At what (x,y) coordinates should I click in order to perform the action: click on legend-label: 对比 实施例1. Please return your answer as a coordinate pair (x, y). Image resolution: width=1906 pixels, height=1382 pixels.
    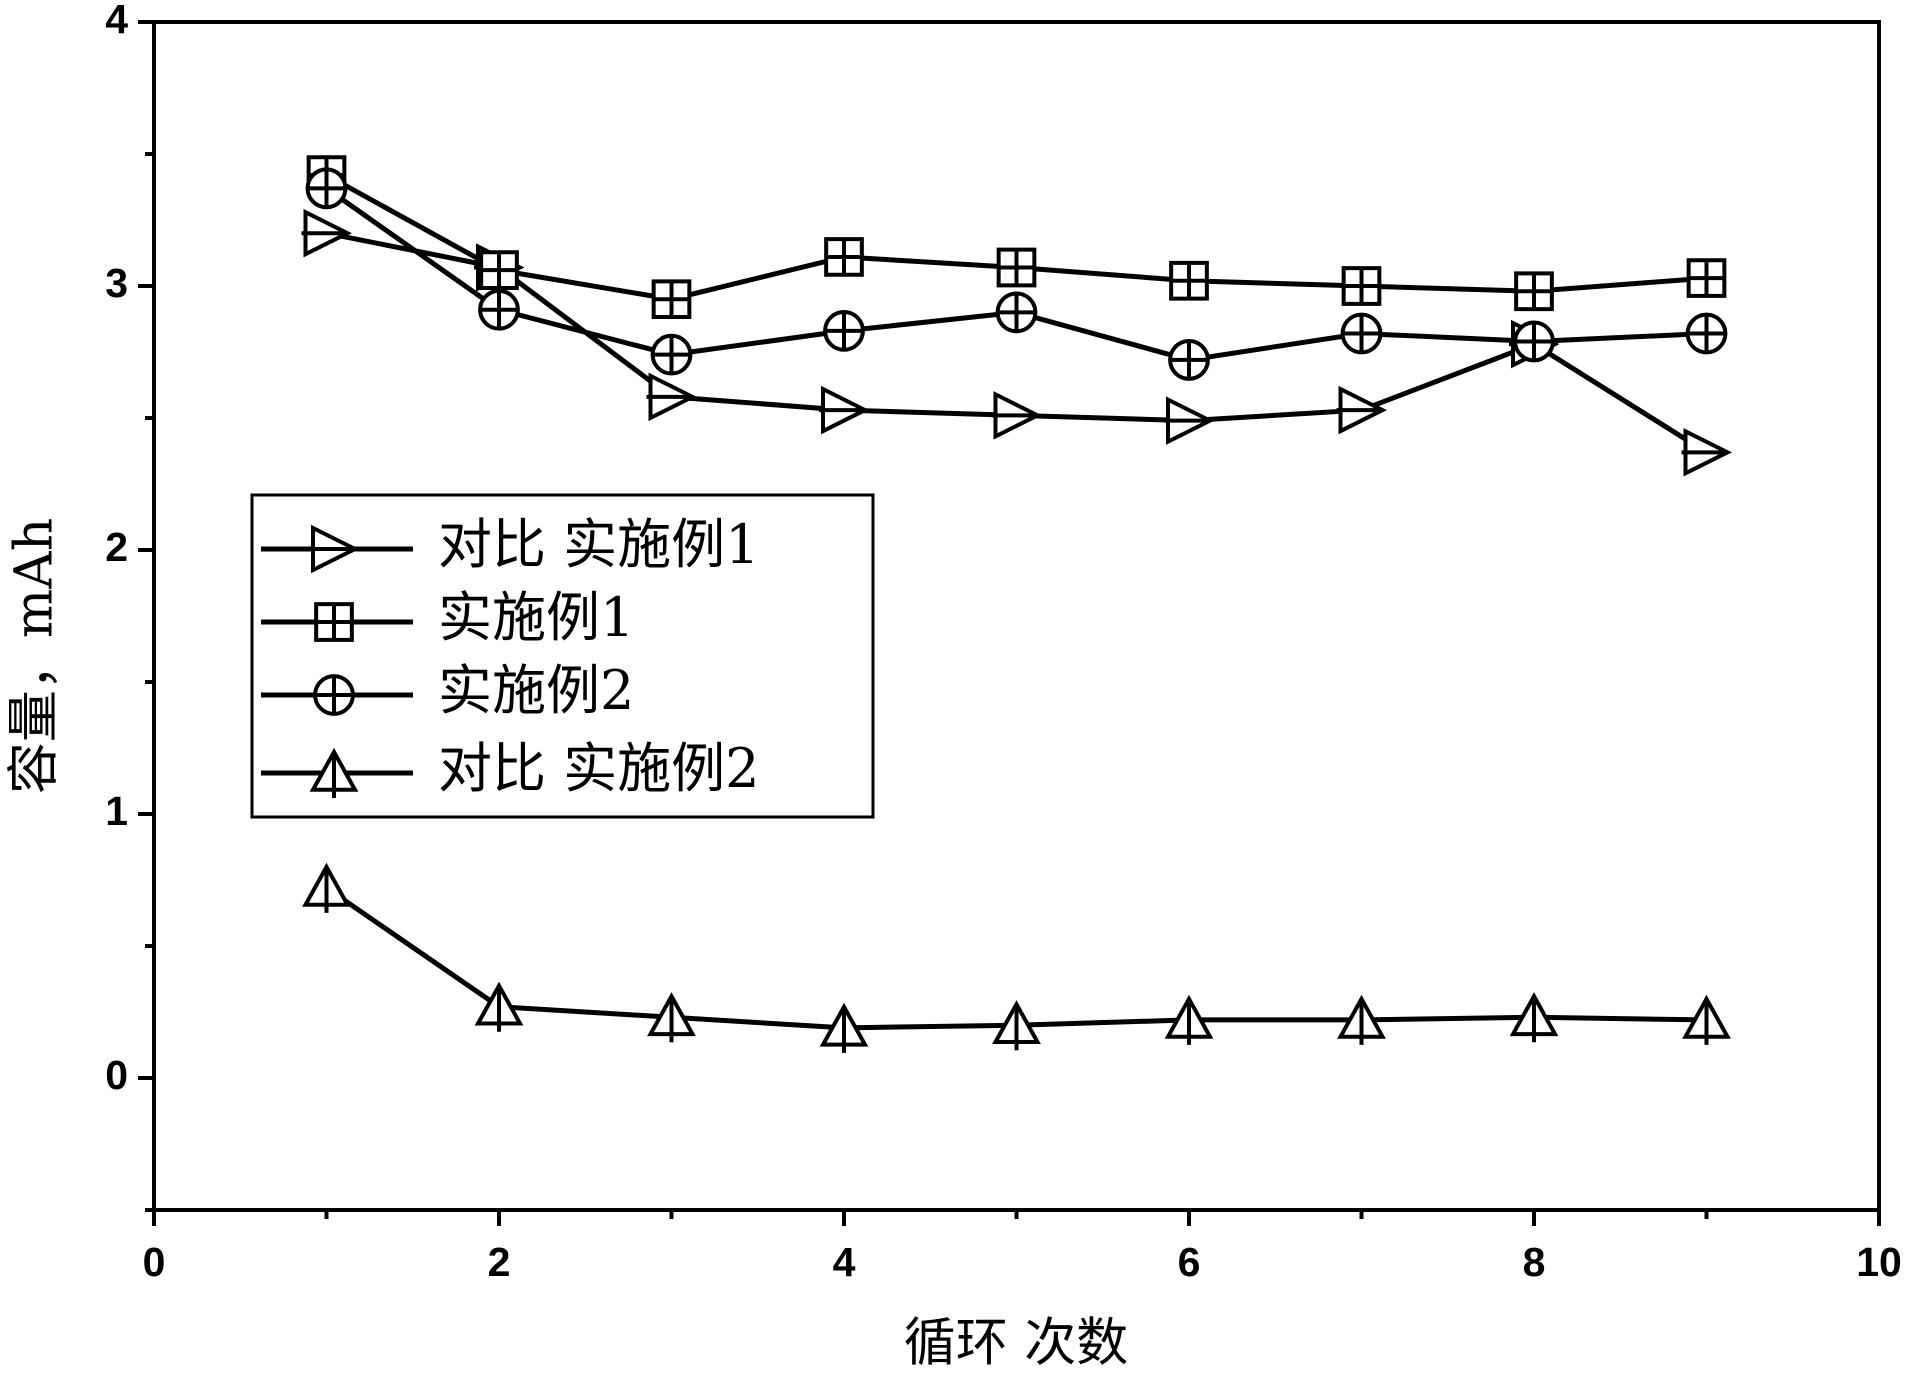
    Looking at the image, I should click on (599, 544).